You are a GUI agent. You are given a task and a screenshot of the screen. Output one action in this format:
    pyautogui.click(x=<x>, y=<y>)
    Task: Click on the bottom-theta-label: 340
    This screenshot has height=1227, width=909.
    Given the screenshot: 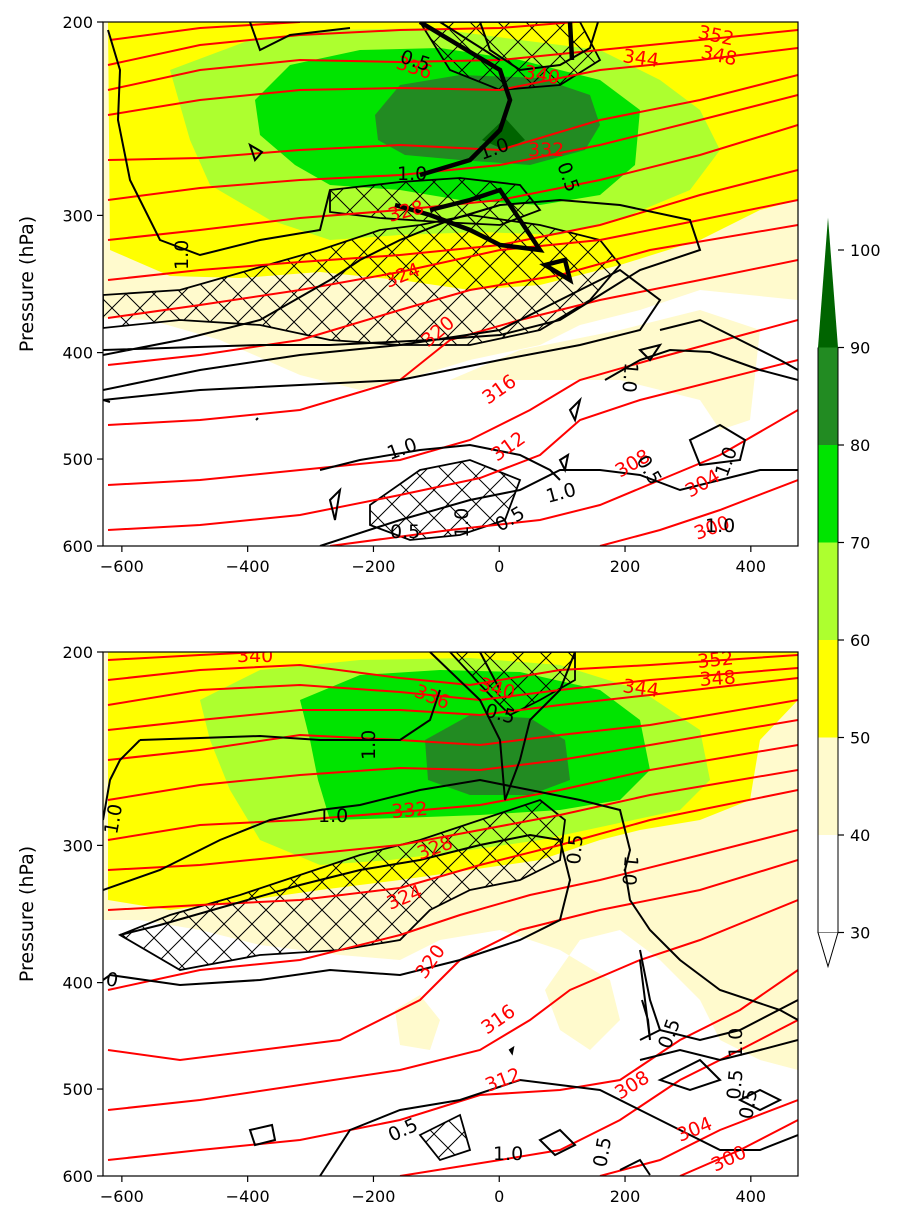 What is the action you would take?
    pyautogui.click(x=255, y=656)
    